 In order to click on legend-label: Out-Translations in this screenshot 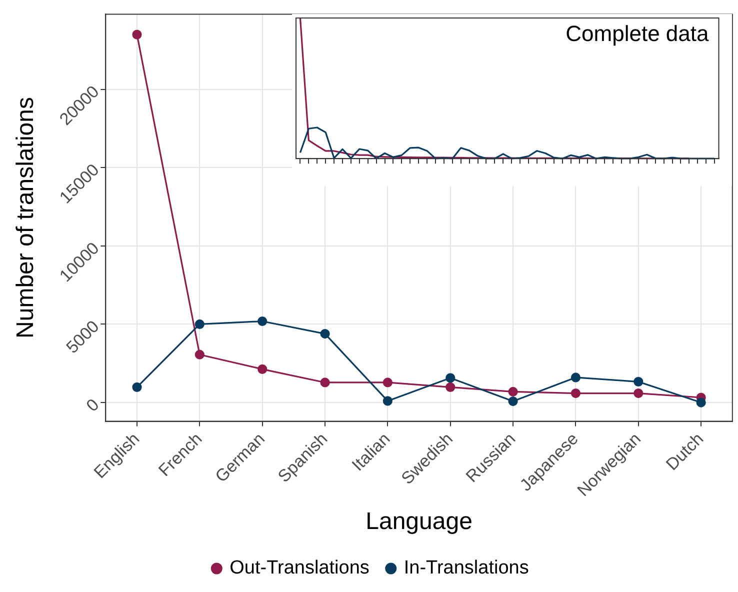, I will do `click(300, 568)`.